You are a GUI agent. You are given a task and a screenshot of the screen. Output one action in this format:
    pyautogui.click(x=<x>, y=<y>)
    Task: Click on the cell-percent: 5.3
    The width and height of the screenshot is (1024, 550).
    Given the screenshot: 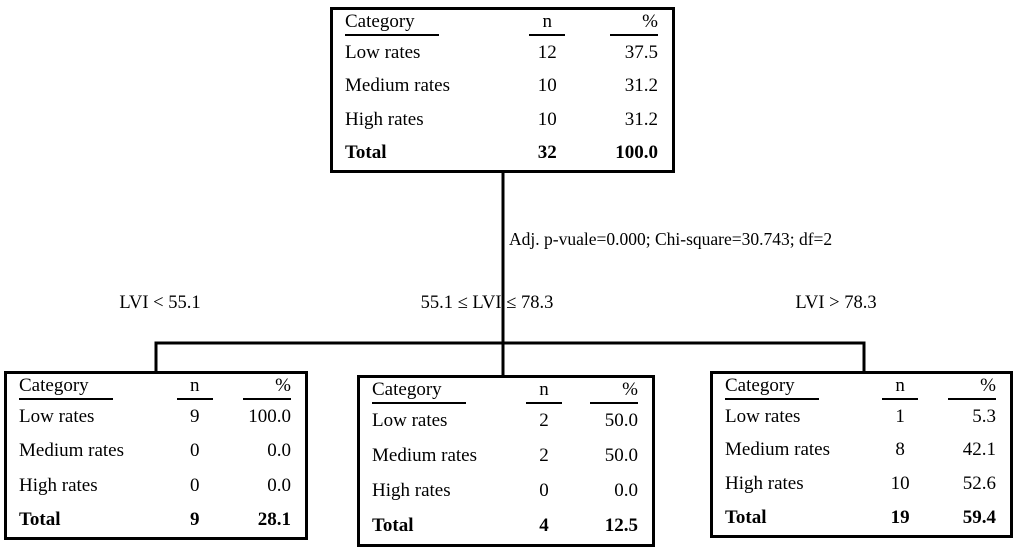 What is the action you would take?
    pyautogui.click(x=984, y=416)
    